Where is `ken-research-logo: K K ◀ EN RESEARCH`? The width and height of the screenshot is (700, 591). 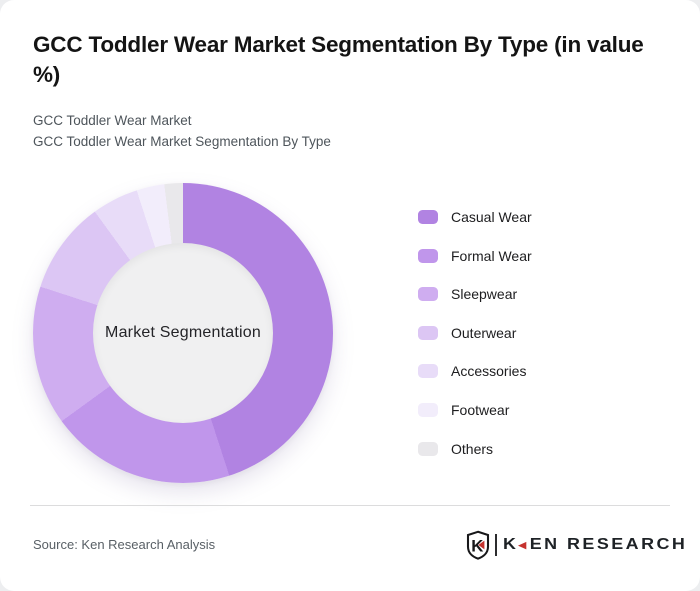 ken-research-logo: K K ◀ EN RESEARCH is located at coordinates (575, 545).